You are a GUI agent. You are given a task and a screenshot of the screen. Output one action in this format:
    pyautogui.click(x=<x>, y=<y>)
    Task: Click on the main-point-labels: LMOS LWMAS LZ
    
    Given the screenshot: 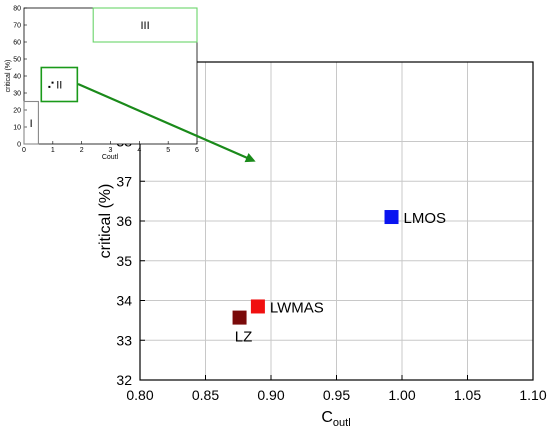 What is the action you would take?
    pyautogui.click(x=340, y=278)
    